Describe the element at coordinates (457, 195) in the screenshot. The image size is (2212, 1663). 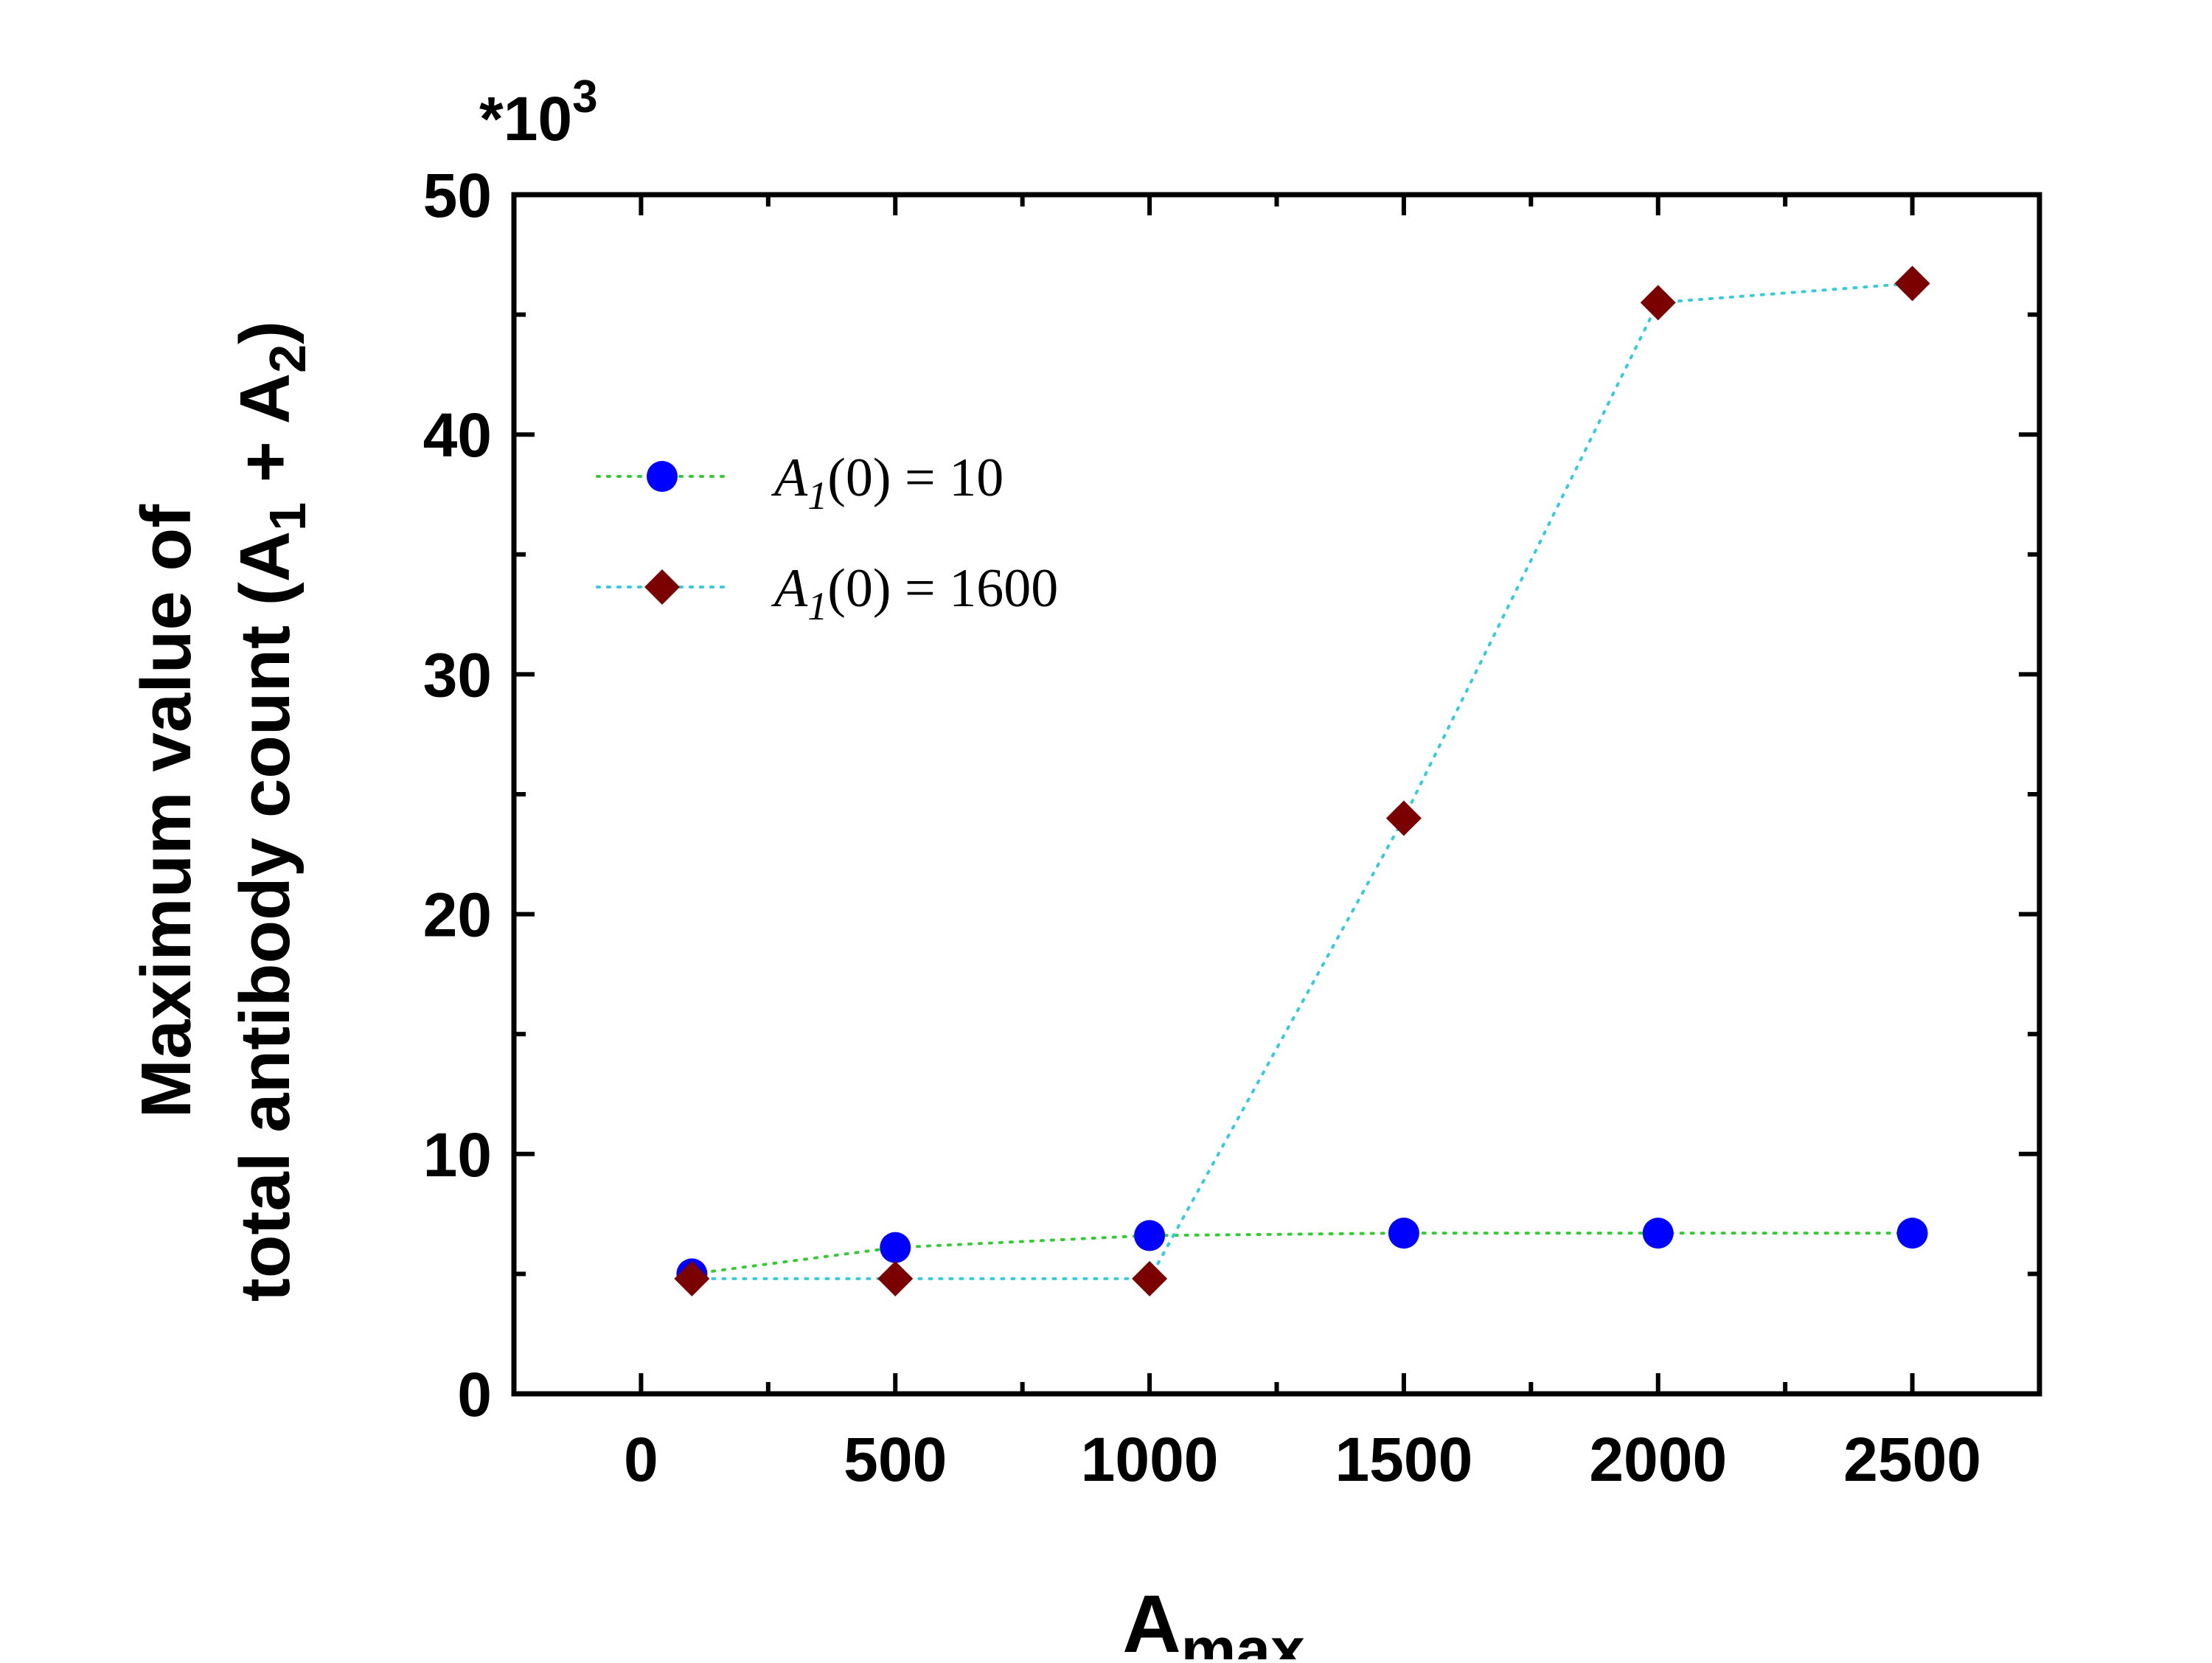
I see `y-tick-label: 50` at that location.